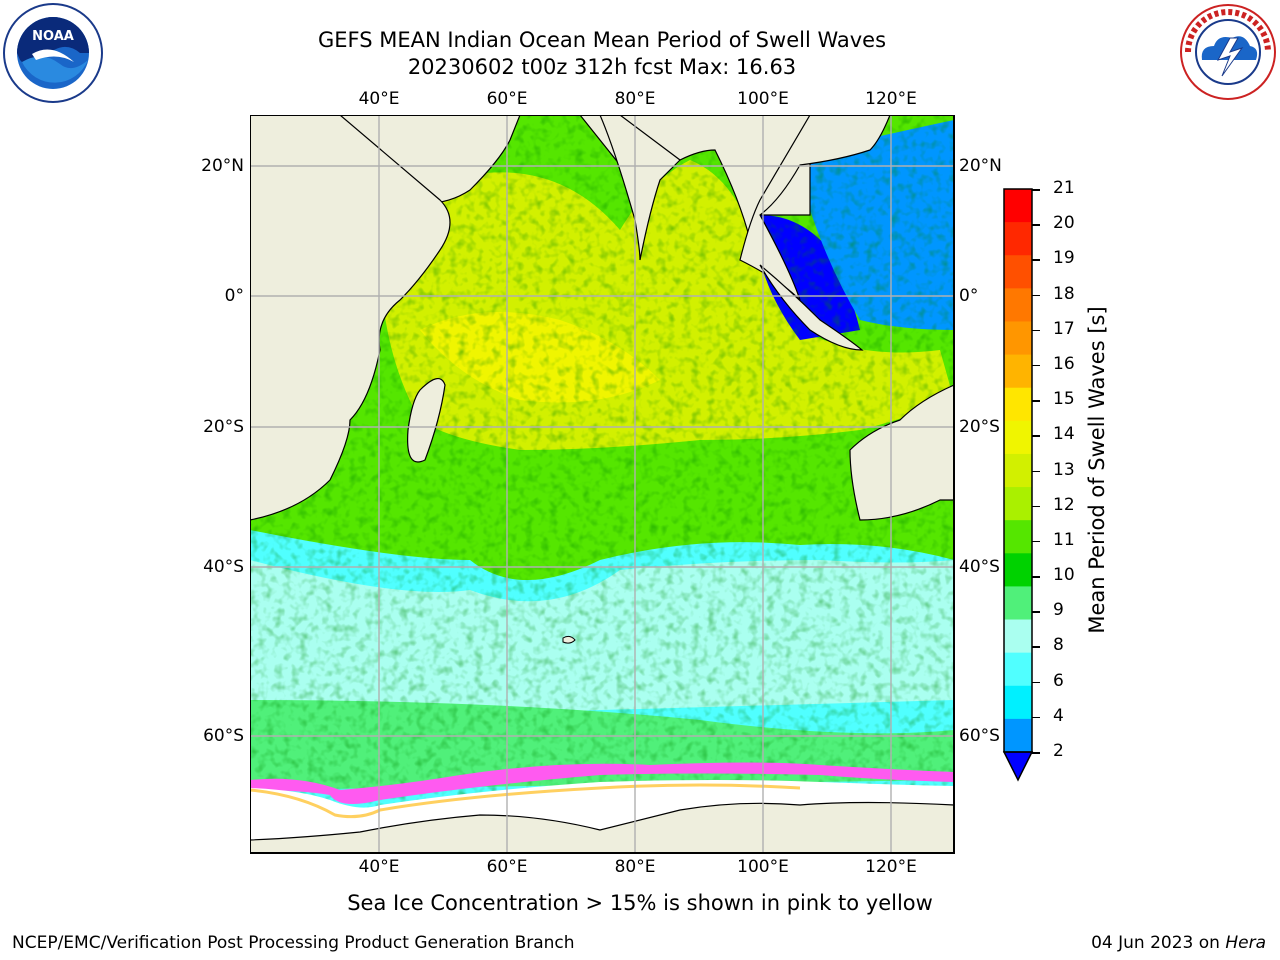 Image resolution: width=1280 pixels, height=960 pixels. What do you see at coordinates (350, 318) in the screenshot?
I see `land-africa` at bounding box center [350, 318].